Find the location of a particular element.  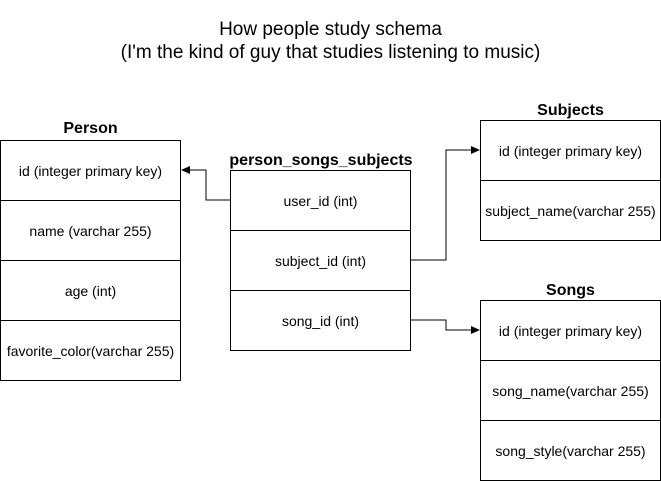

songs-field-id: id (integer primary key) is located at coordinates (570, 330).